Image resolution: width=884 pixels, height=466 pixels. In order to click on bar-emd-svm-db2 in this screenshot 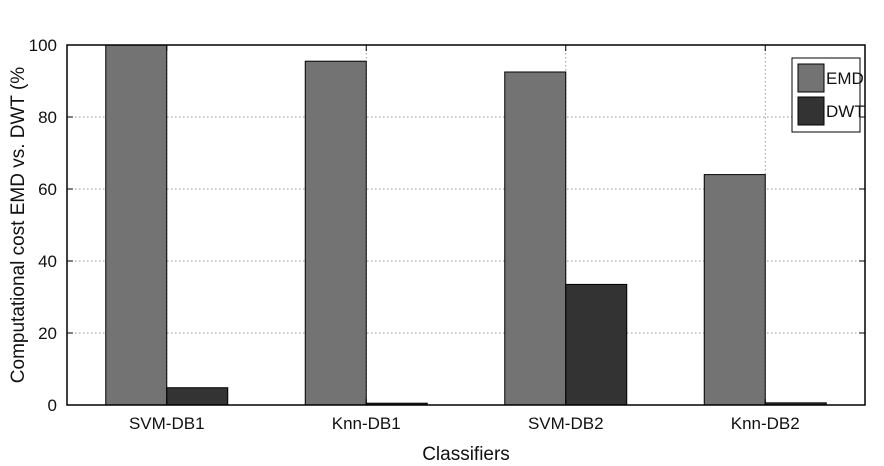, I will do `click(535, 238)`.